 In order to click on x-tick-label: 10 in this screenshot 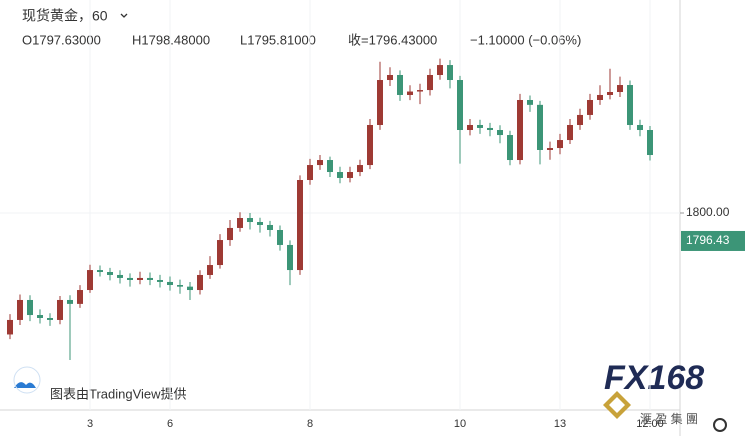, I will do `click(460, 424)`.